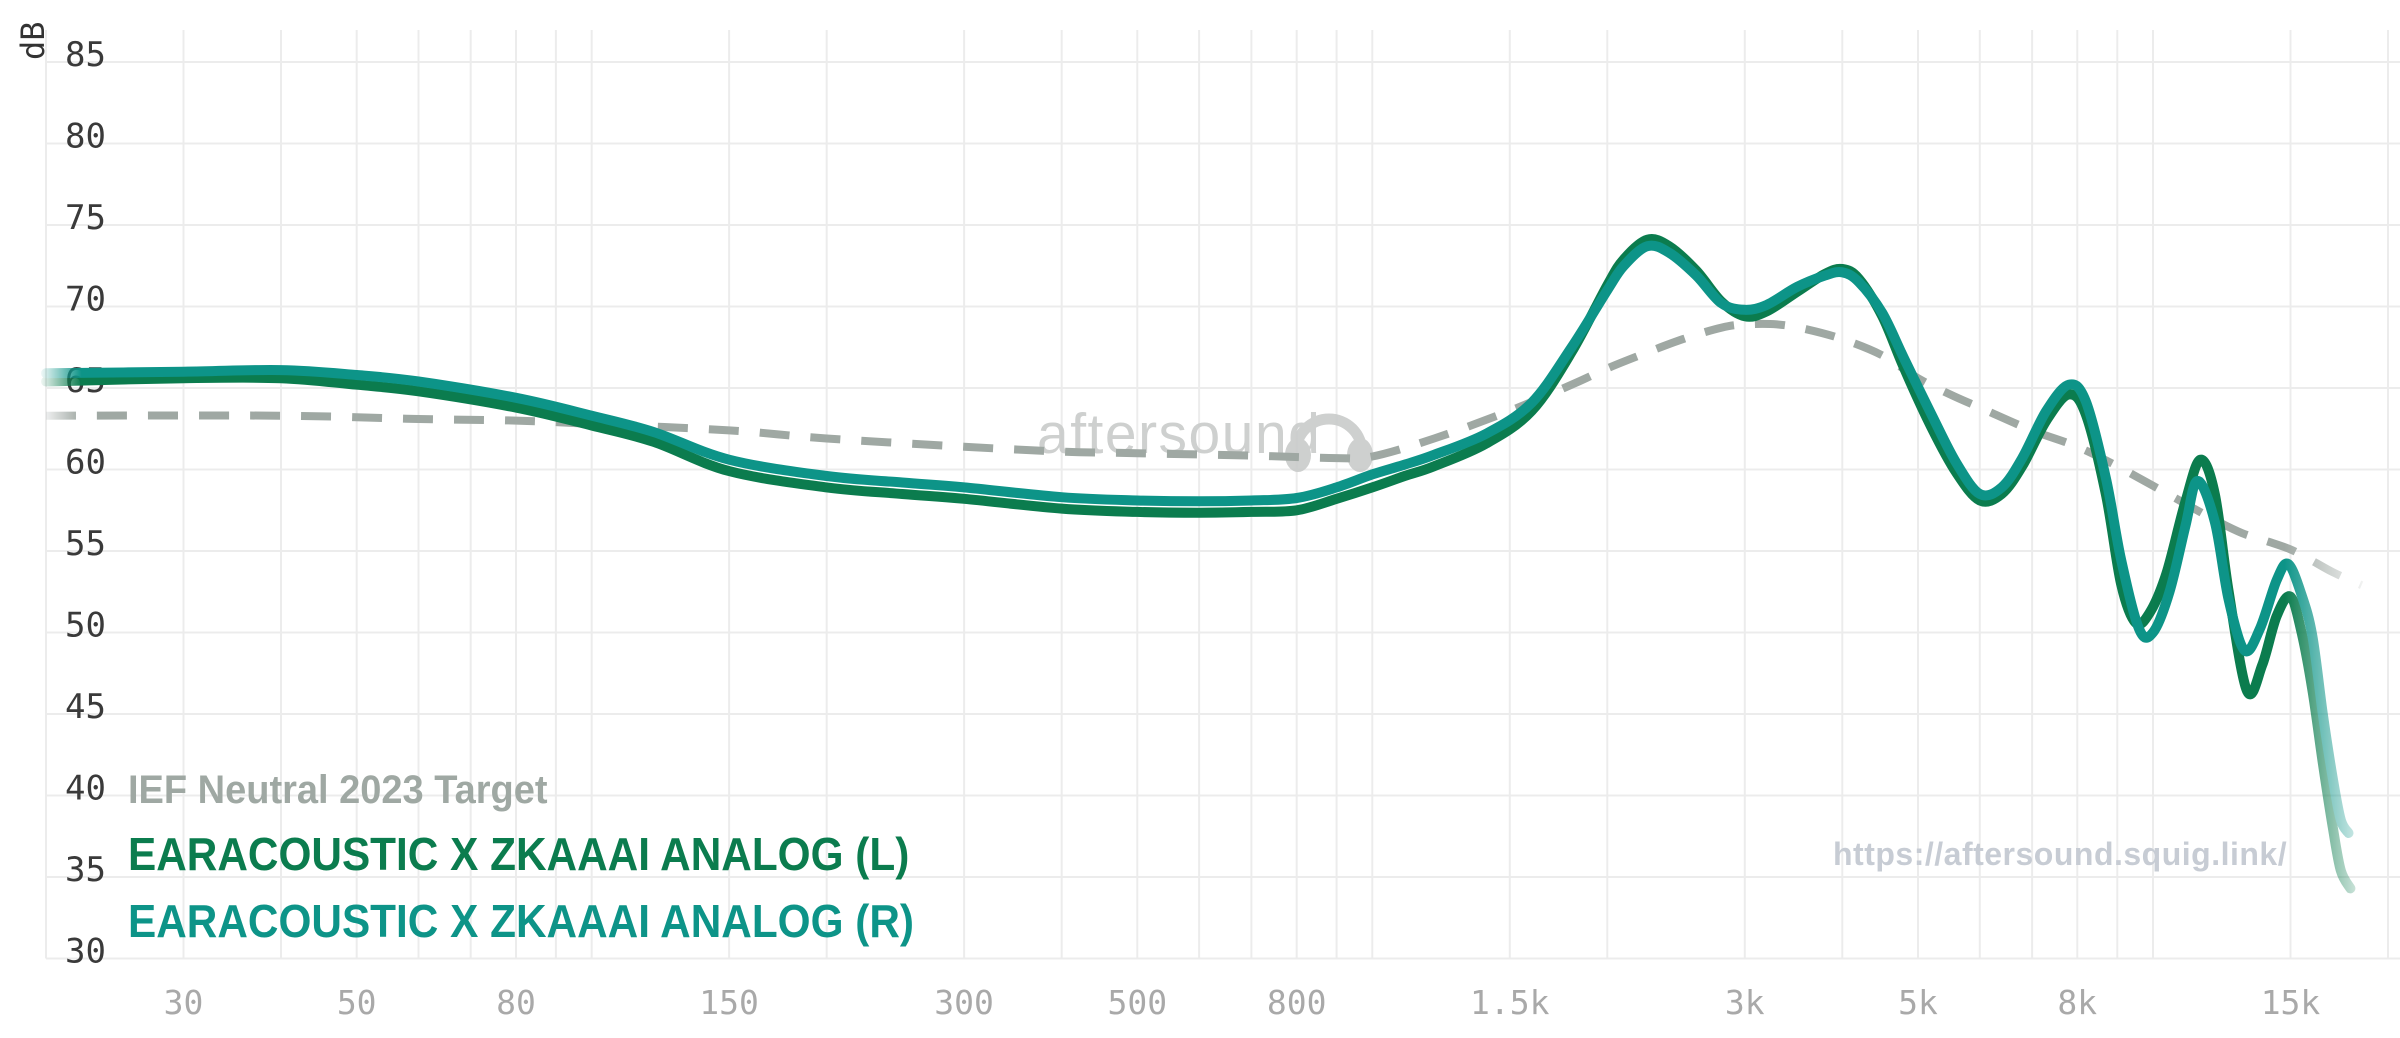 The height and width of the screenshot is (1038, 2400). Describe the element at coordinates (1918, 1002) in the screenshot. I see `svg-text: 5k` at that location.